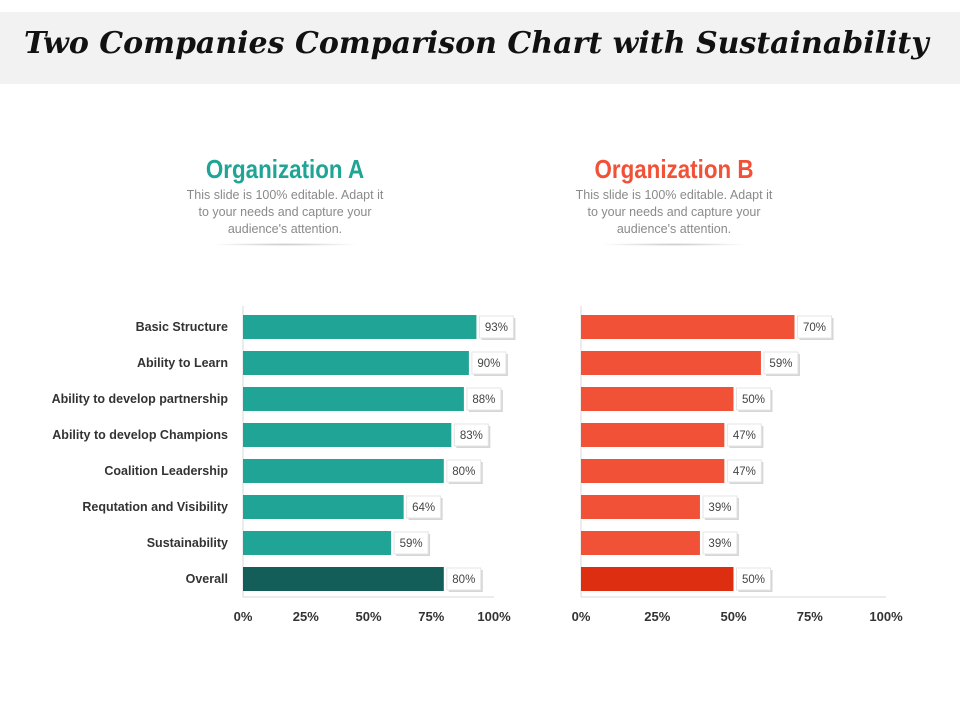  I want to click on org-b-tick-label: 25%, so click(657, 616).